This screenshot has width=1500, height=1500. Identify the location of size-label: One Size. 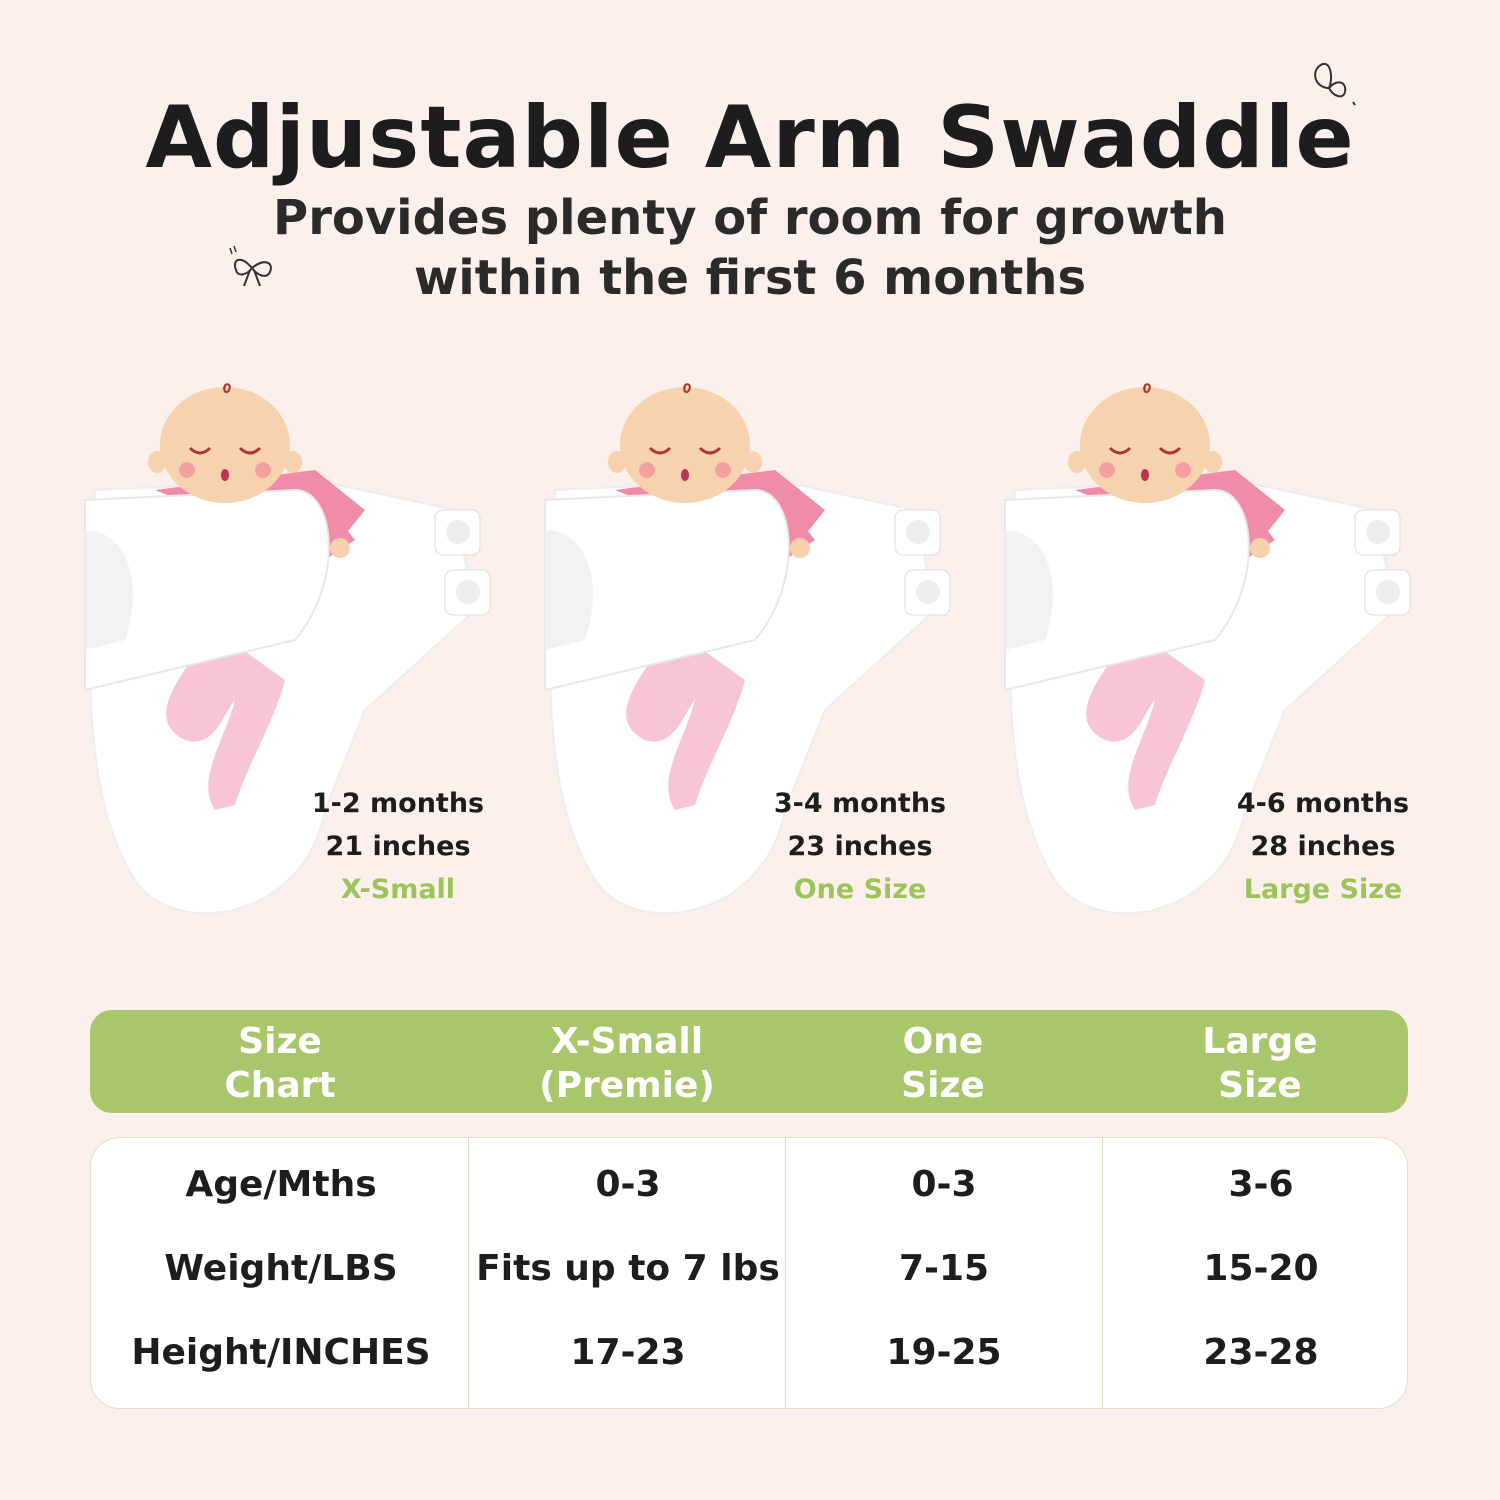
(860, 889).